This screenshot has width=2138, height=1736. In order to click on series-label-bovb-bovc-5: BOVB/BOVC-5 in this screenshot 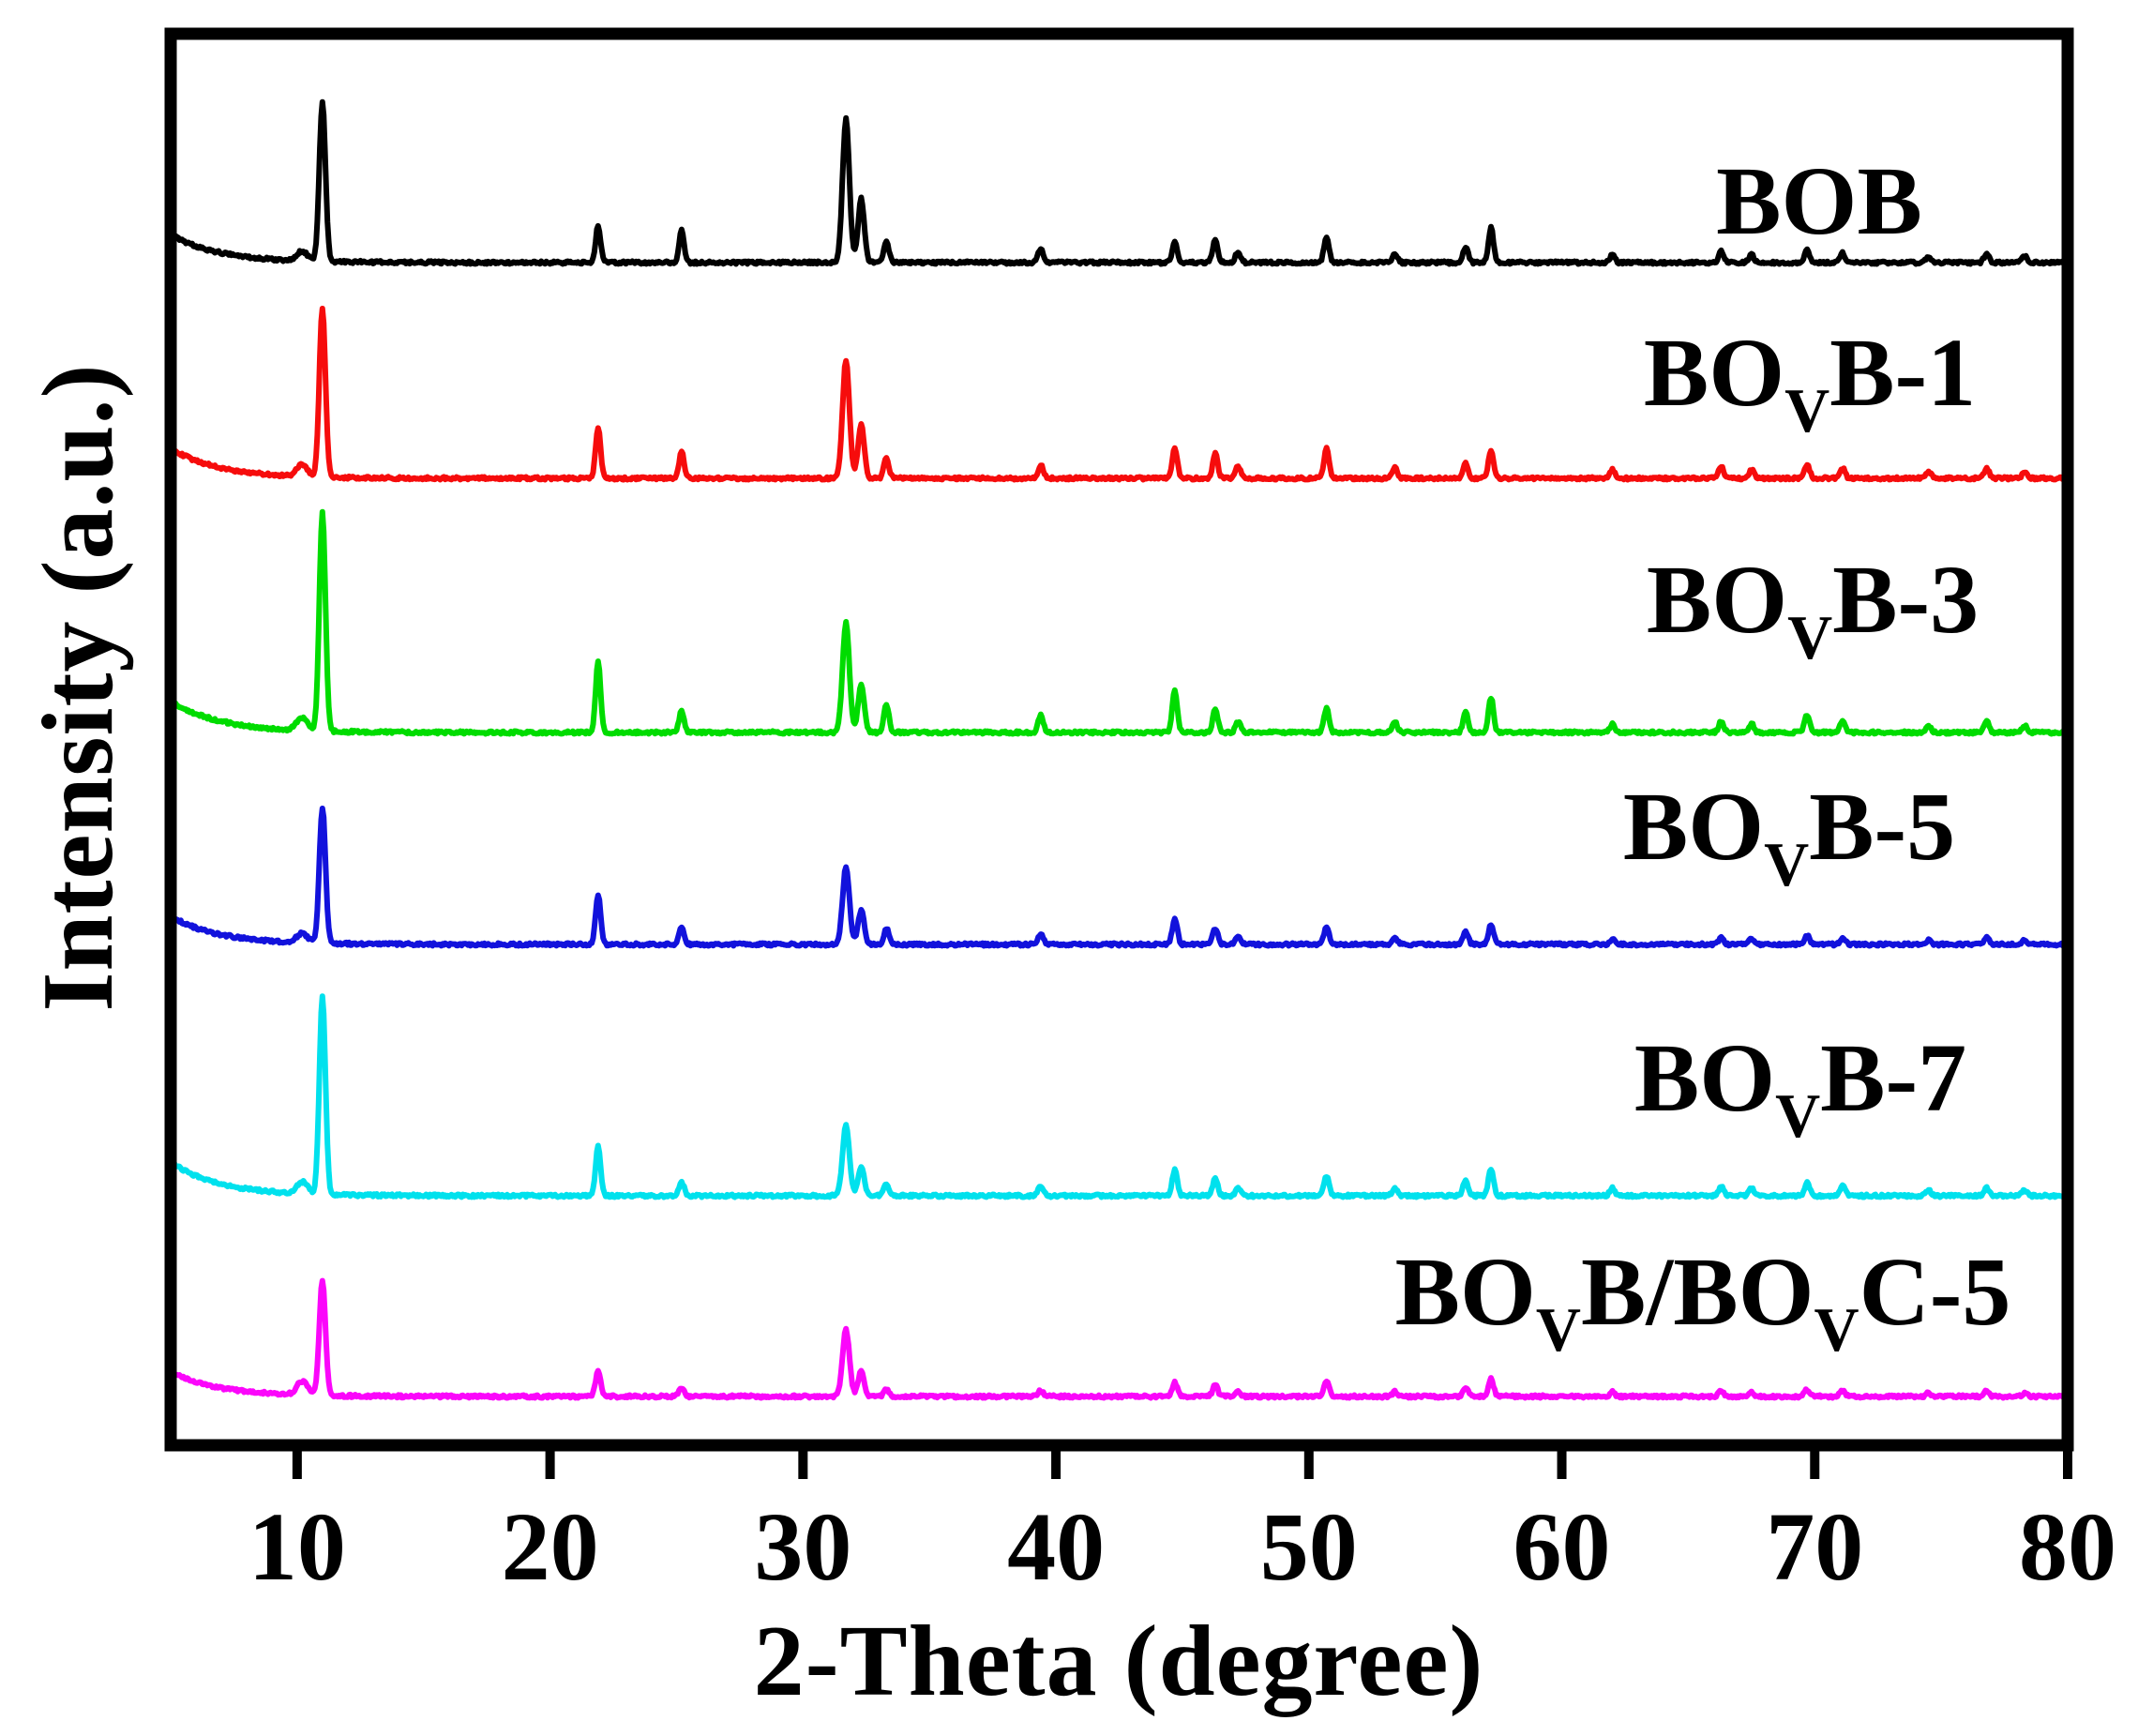, I will do `click(1703, 1303)`.